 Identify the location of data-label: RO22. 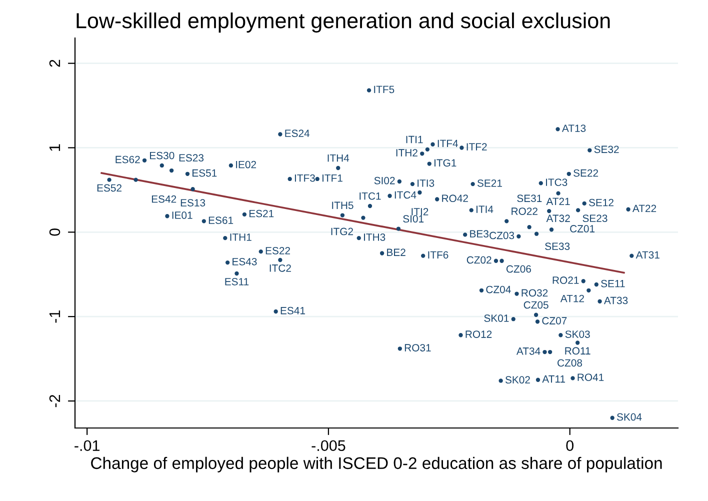
(525, 211).